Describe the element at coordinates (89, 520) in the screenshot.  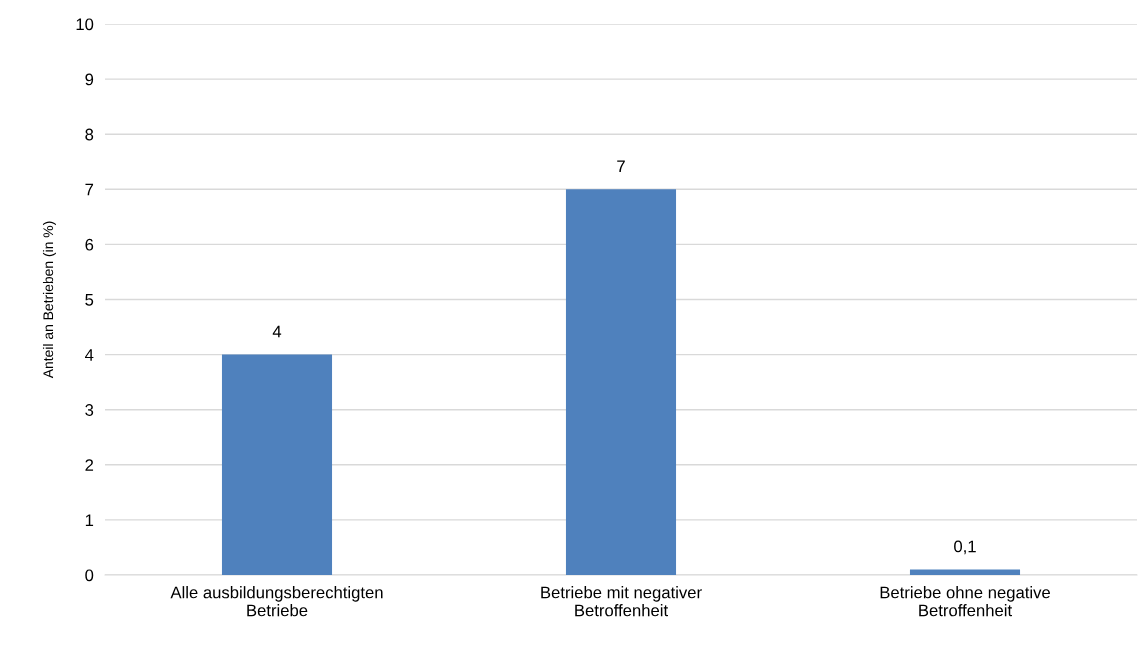
I see `y-tick-label: 1` at that location.